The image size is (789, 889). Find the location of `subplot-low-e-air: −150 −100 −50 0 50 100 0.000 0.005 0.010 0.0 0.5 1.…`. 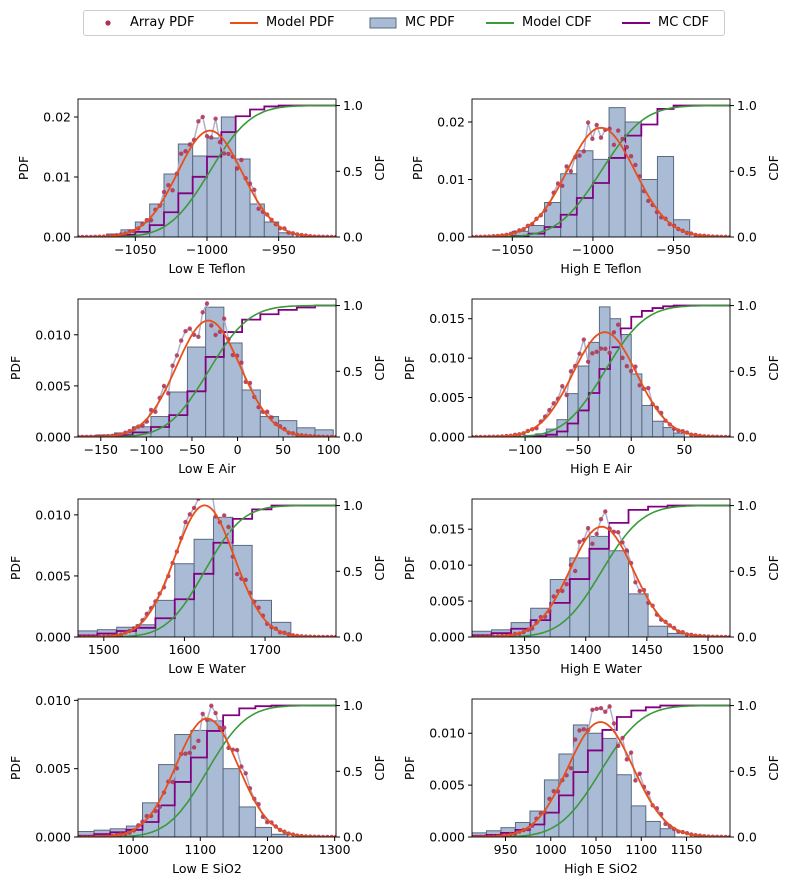

subplot-low-e-air: −150 −100 −50 0 50 100 0.000 0.005 0.010 0.0 0.5 1.… is located at coordinates (197, 387).